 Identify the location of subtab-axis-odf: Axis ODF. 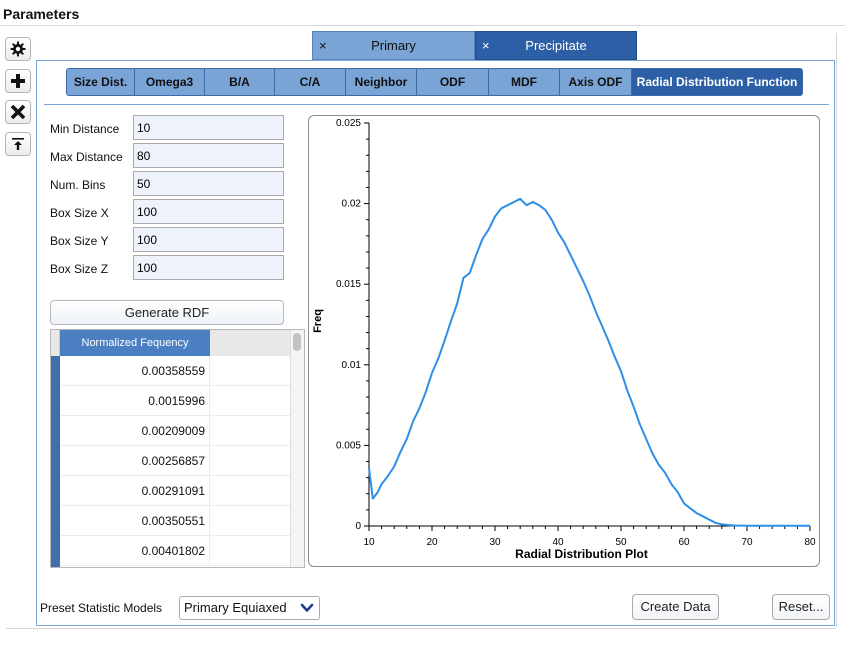
(596, 82).